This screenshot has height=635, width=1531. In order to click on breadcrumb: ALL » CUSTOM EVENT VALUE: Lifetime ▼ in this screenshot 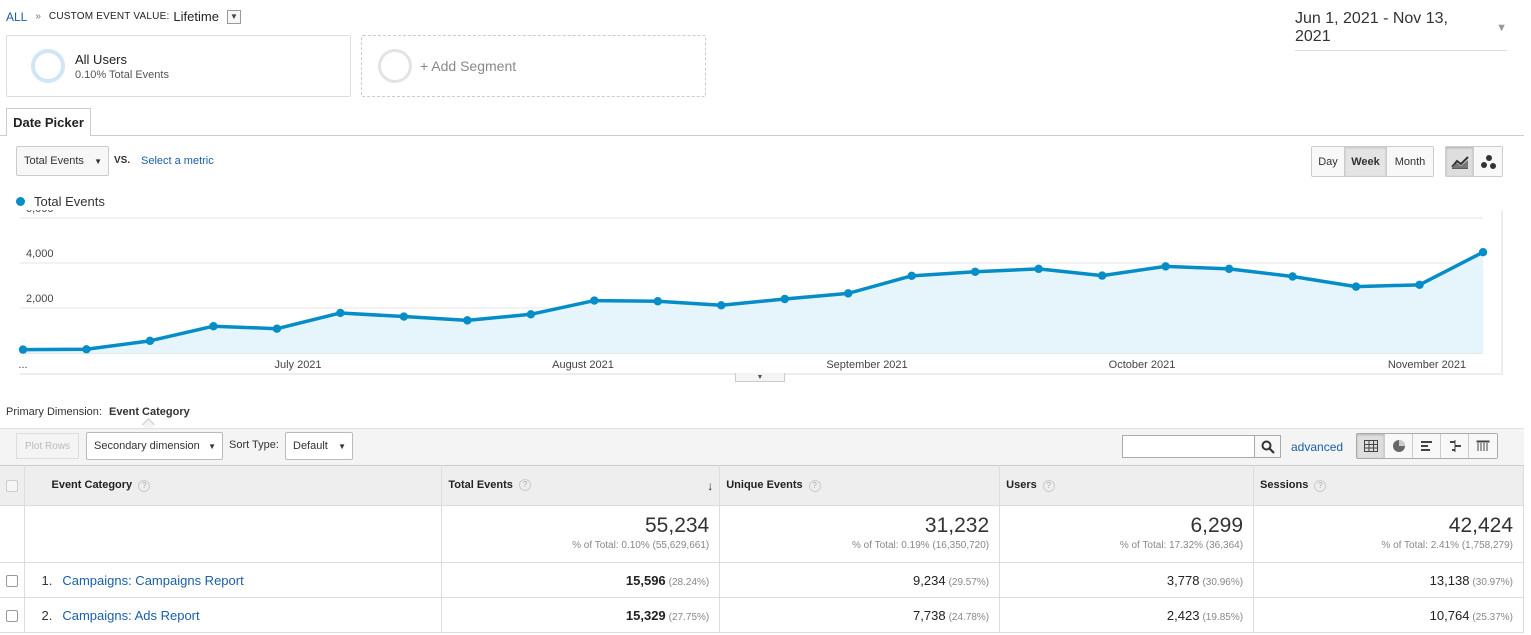, I will do `click(123, 16)`.